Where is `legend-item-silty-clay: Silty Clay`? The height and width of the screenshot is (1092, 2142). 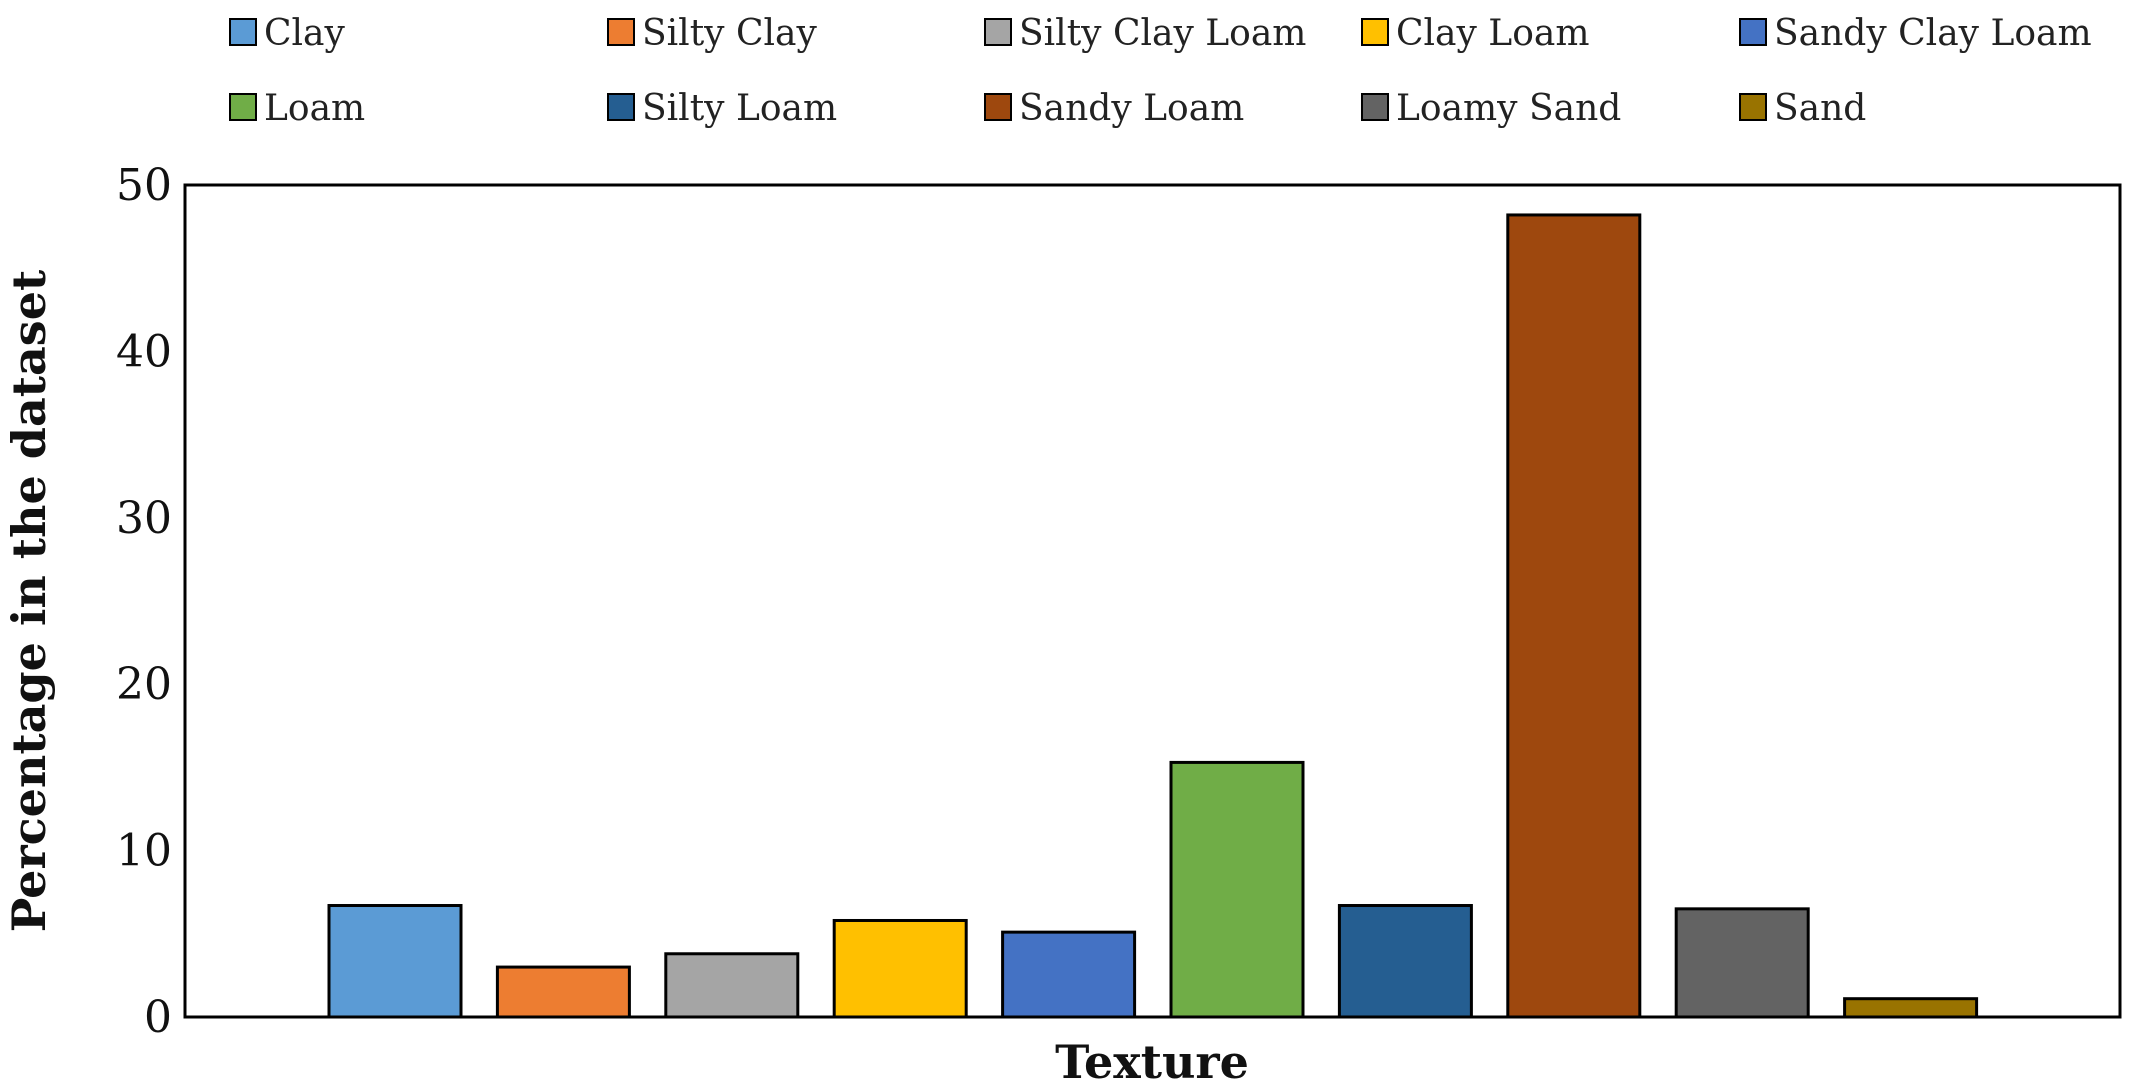
legend-item-silty-clay: Silty Clay is located at coordinates (712, 33).